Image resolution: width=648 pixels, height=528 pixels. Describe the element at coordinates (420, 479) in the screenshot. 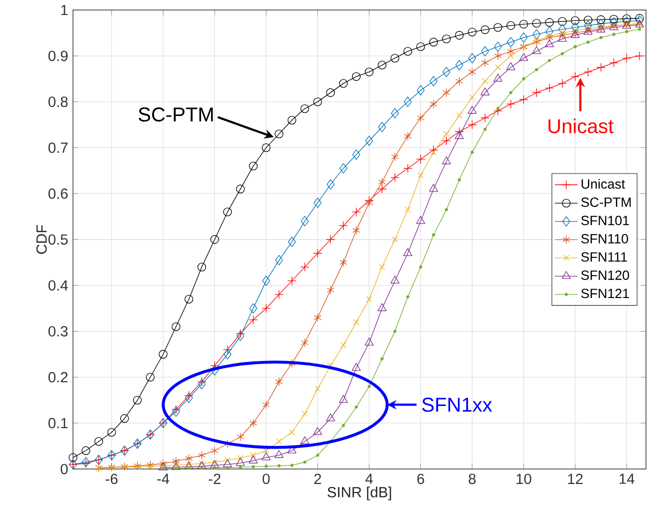

I see `x-tick-label: 6` at that location.